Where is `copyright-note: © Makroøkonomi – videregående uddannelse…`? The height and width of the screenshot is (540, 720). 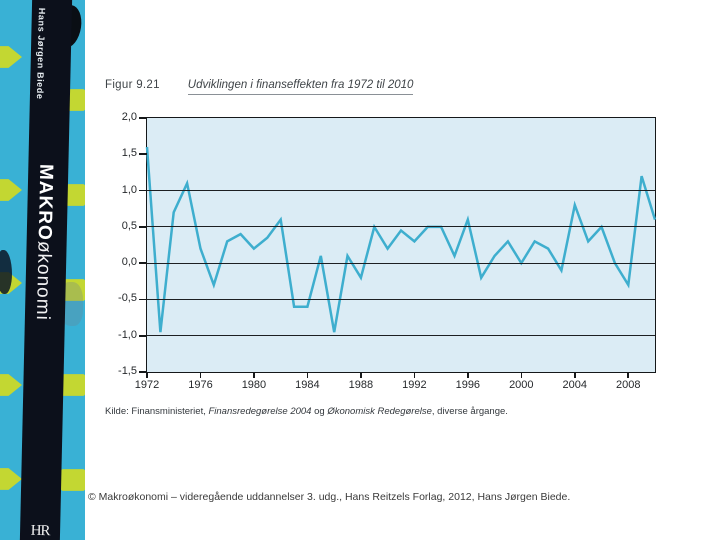
copyright-note: © Makroøkonomi – videregående uddannelse… is located at coordinates (329, 497).